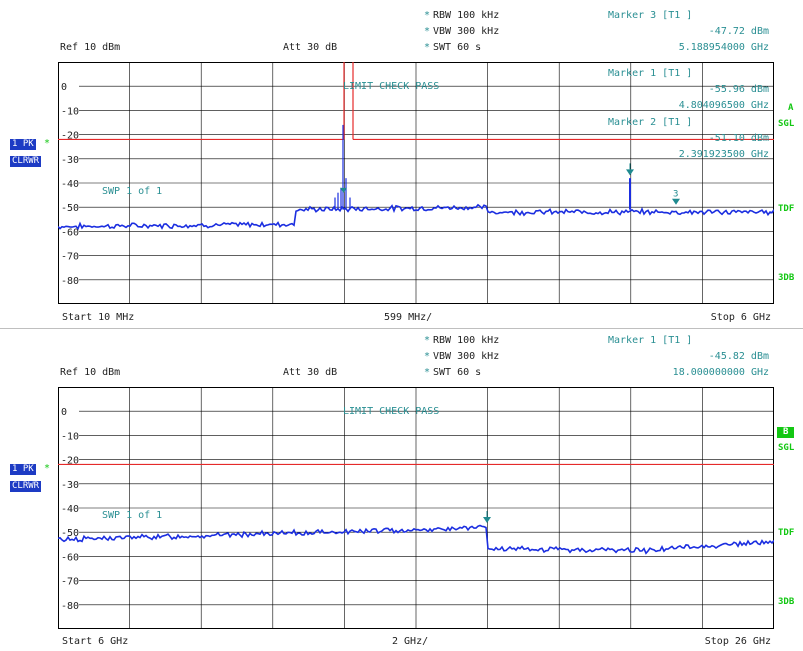  What do you see at coordinates (132, 515) in the screenshot?
I see `bottom-sweep-count: SWP 1 of 1` at bounding box center [132, 515].